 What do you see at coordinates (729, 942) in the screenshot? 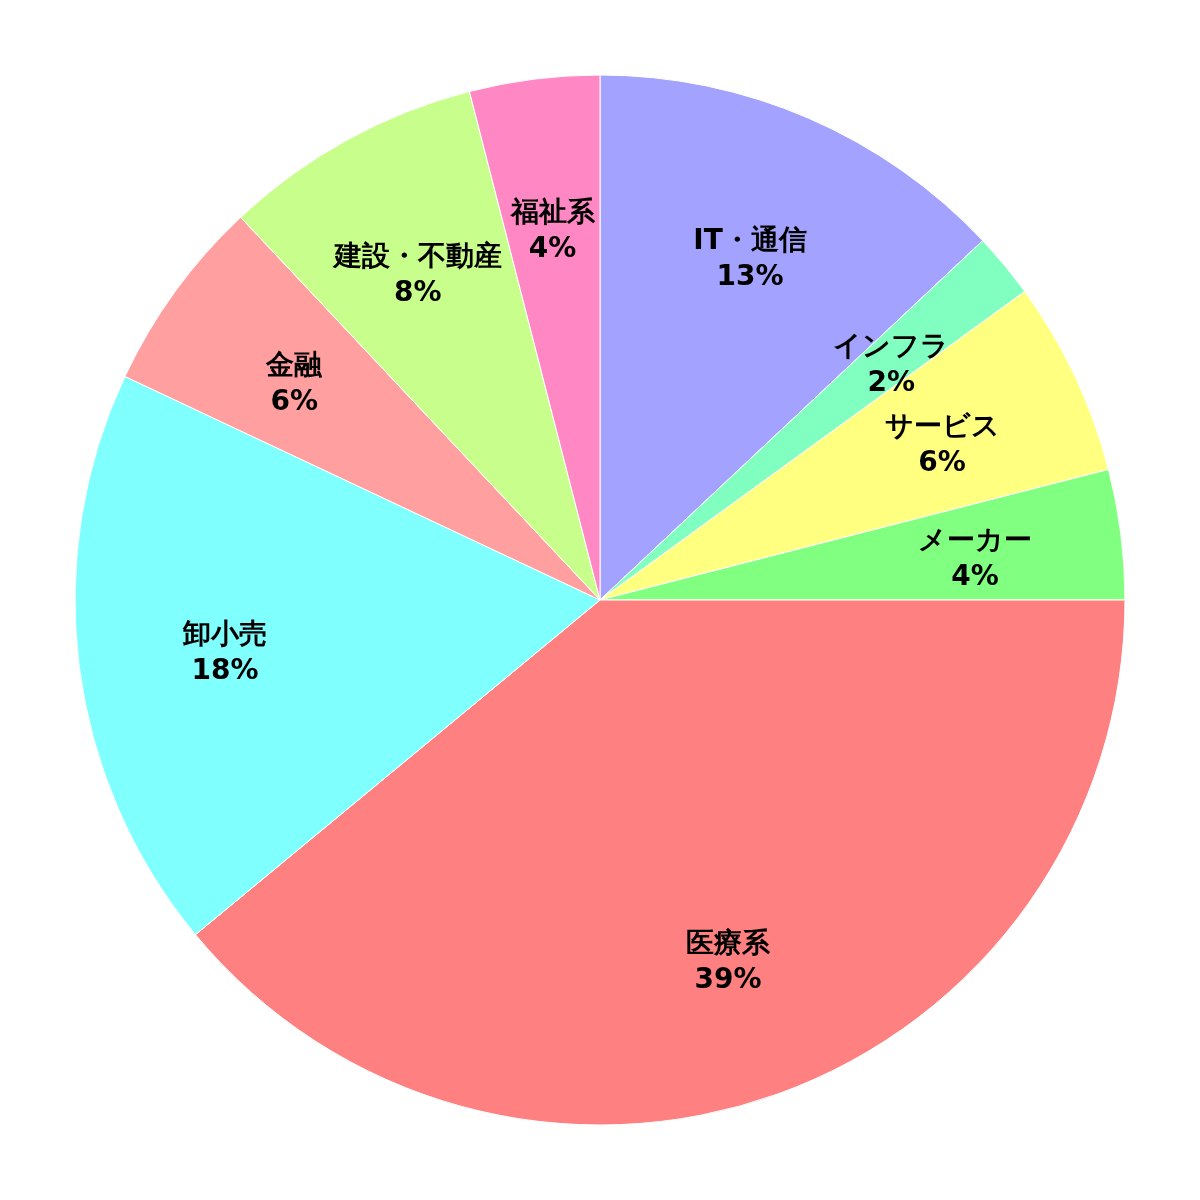
I see `slice-label: 医療系` at bounding box center [729, 942].